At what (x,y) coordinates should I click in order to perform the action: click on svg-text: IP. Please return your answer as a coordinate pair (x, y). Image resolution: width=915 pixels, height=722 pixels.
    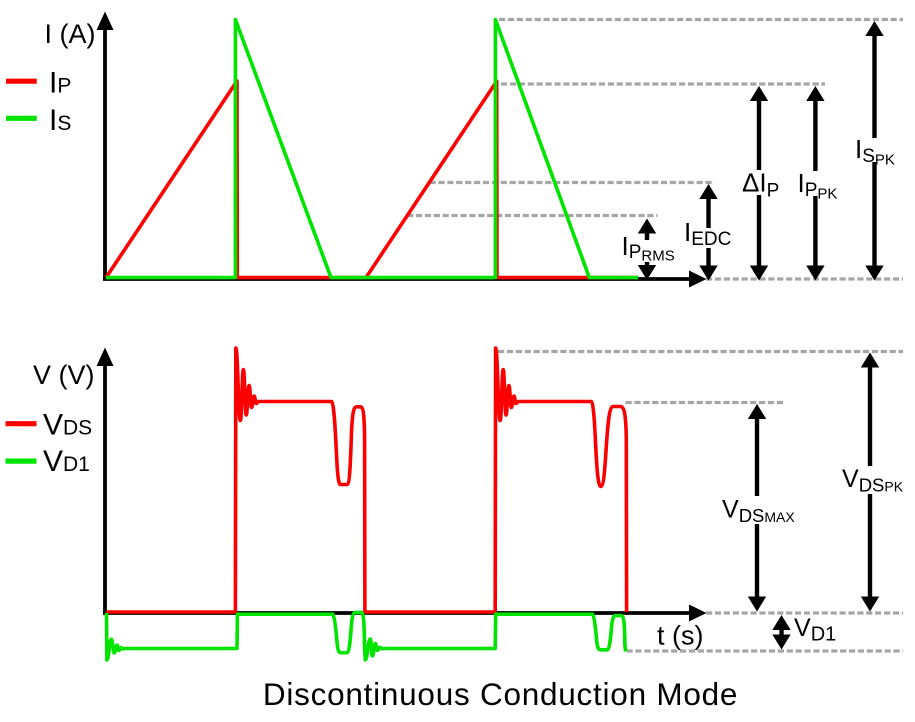
    Looking at the image, I should click on (60, 82).